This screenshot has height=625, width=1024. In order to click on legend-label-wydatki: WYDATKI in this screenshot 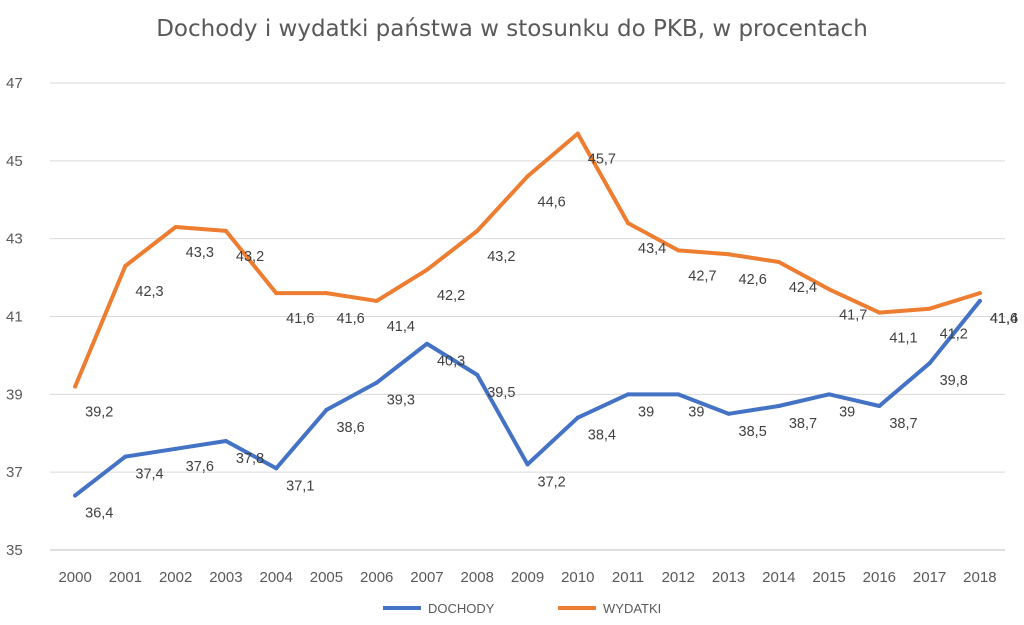, I will do `click(632, 608)`.